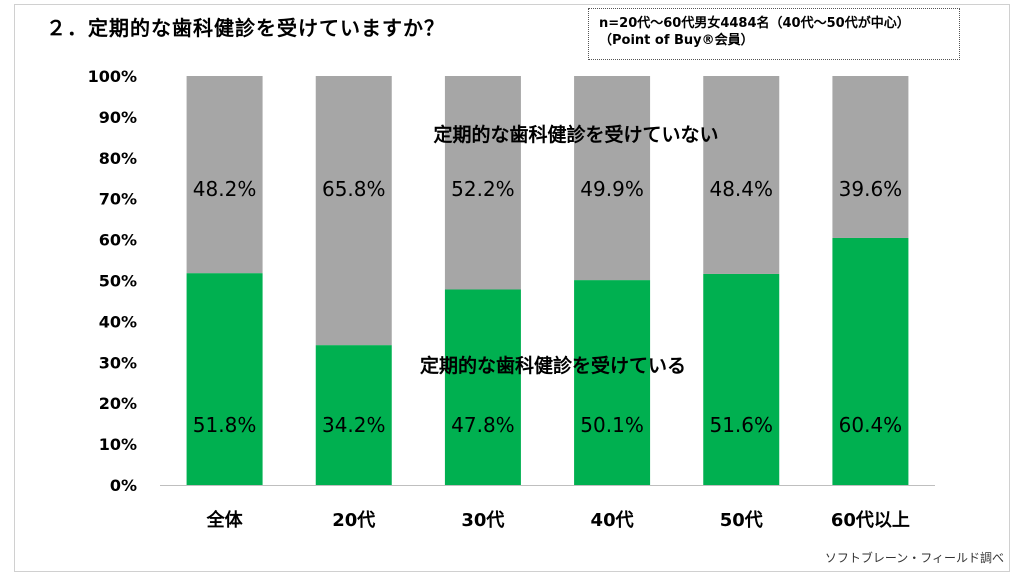 The image size is (1024, 579). Describe the element at coordinates (118, 321) in the screenshot. I see `y-tick-label: 40%` at that location.